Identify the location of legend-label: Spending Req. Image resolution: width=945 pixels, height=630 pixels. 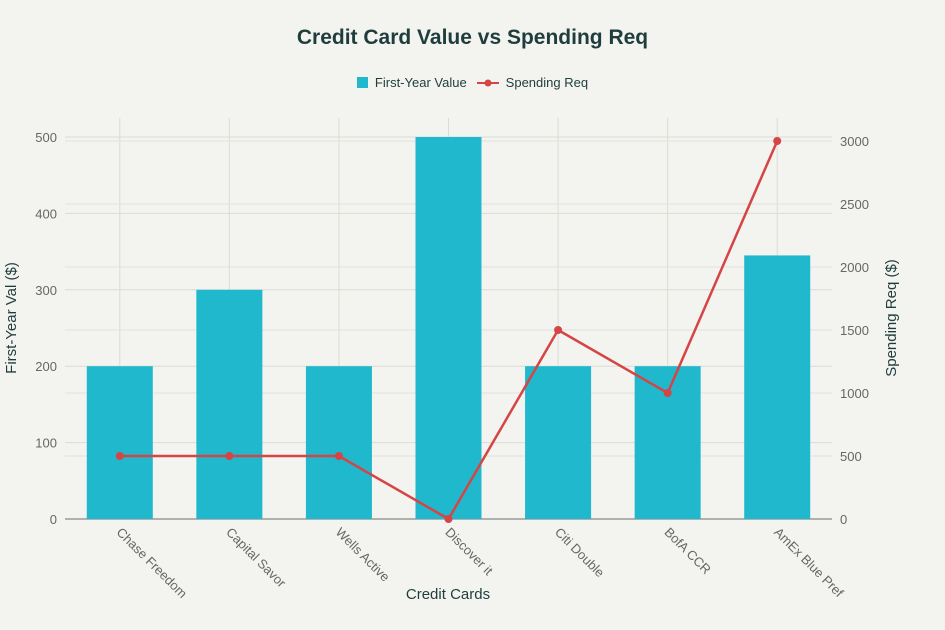
(547, 82).